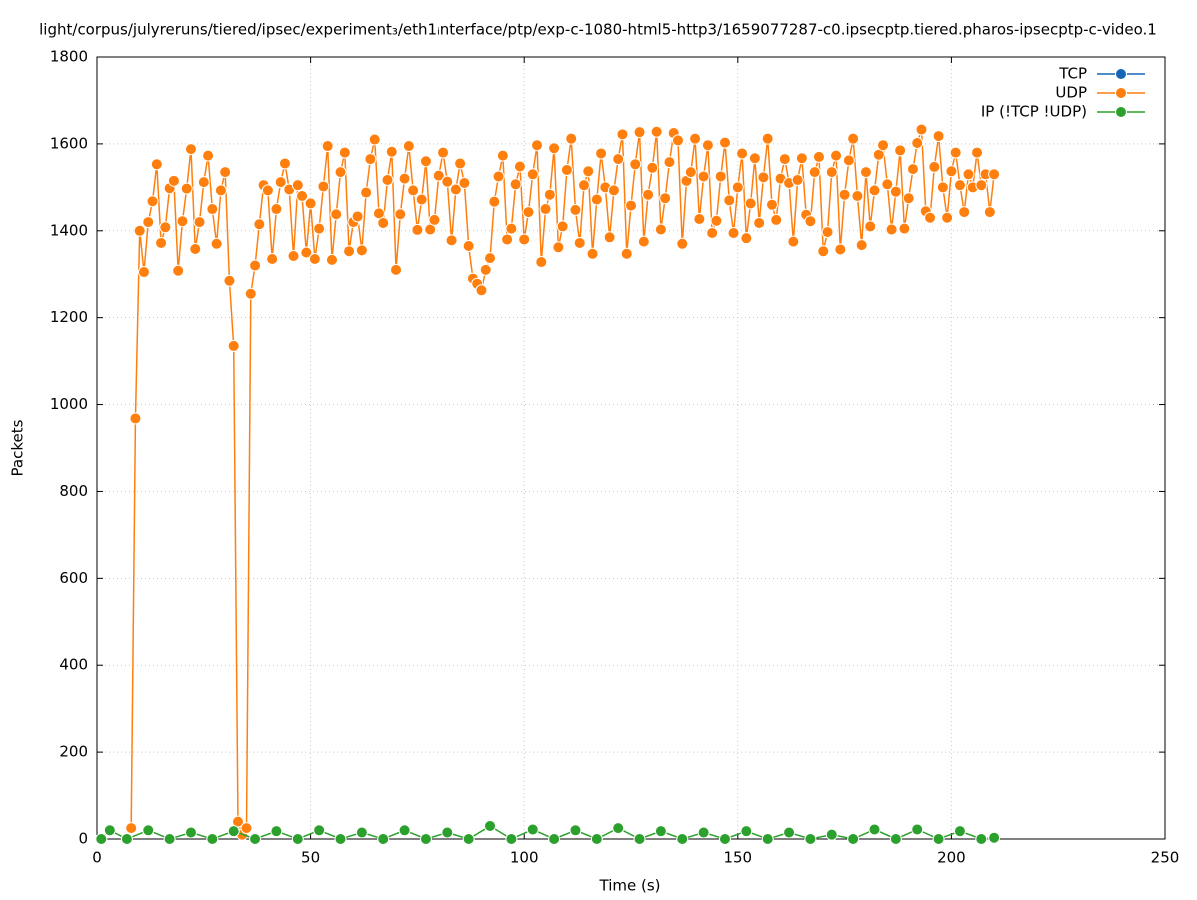 This screenshot has width=1197, height=900. I want to click on x-tick-label: 250, so click(1165, 858).